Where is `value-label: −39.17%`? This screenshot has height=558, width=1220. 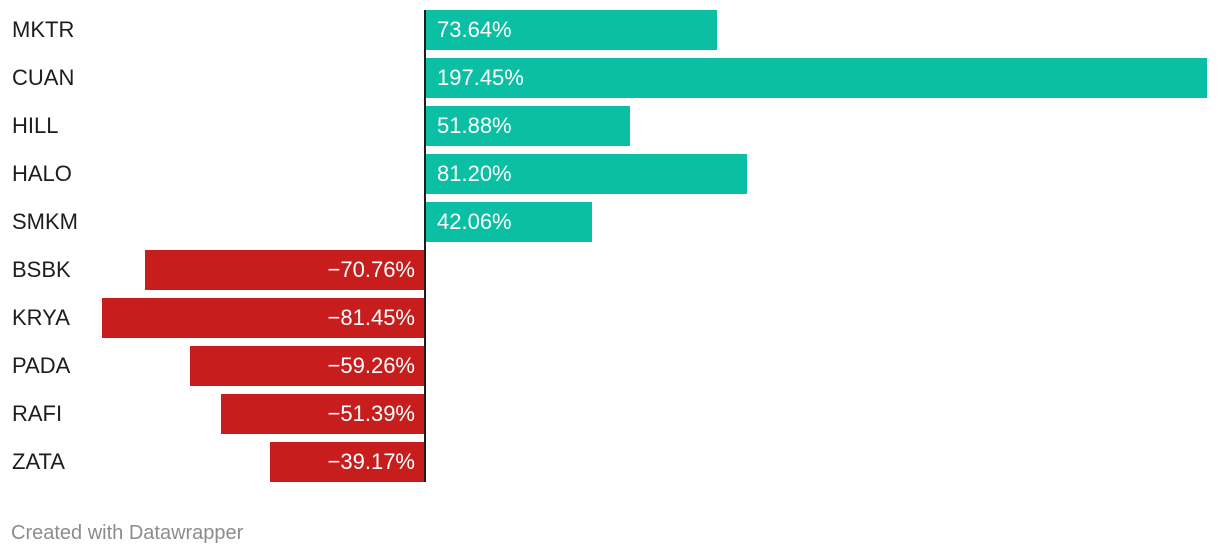
value-label: −39.17% is located at coordinates (371, 461).